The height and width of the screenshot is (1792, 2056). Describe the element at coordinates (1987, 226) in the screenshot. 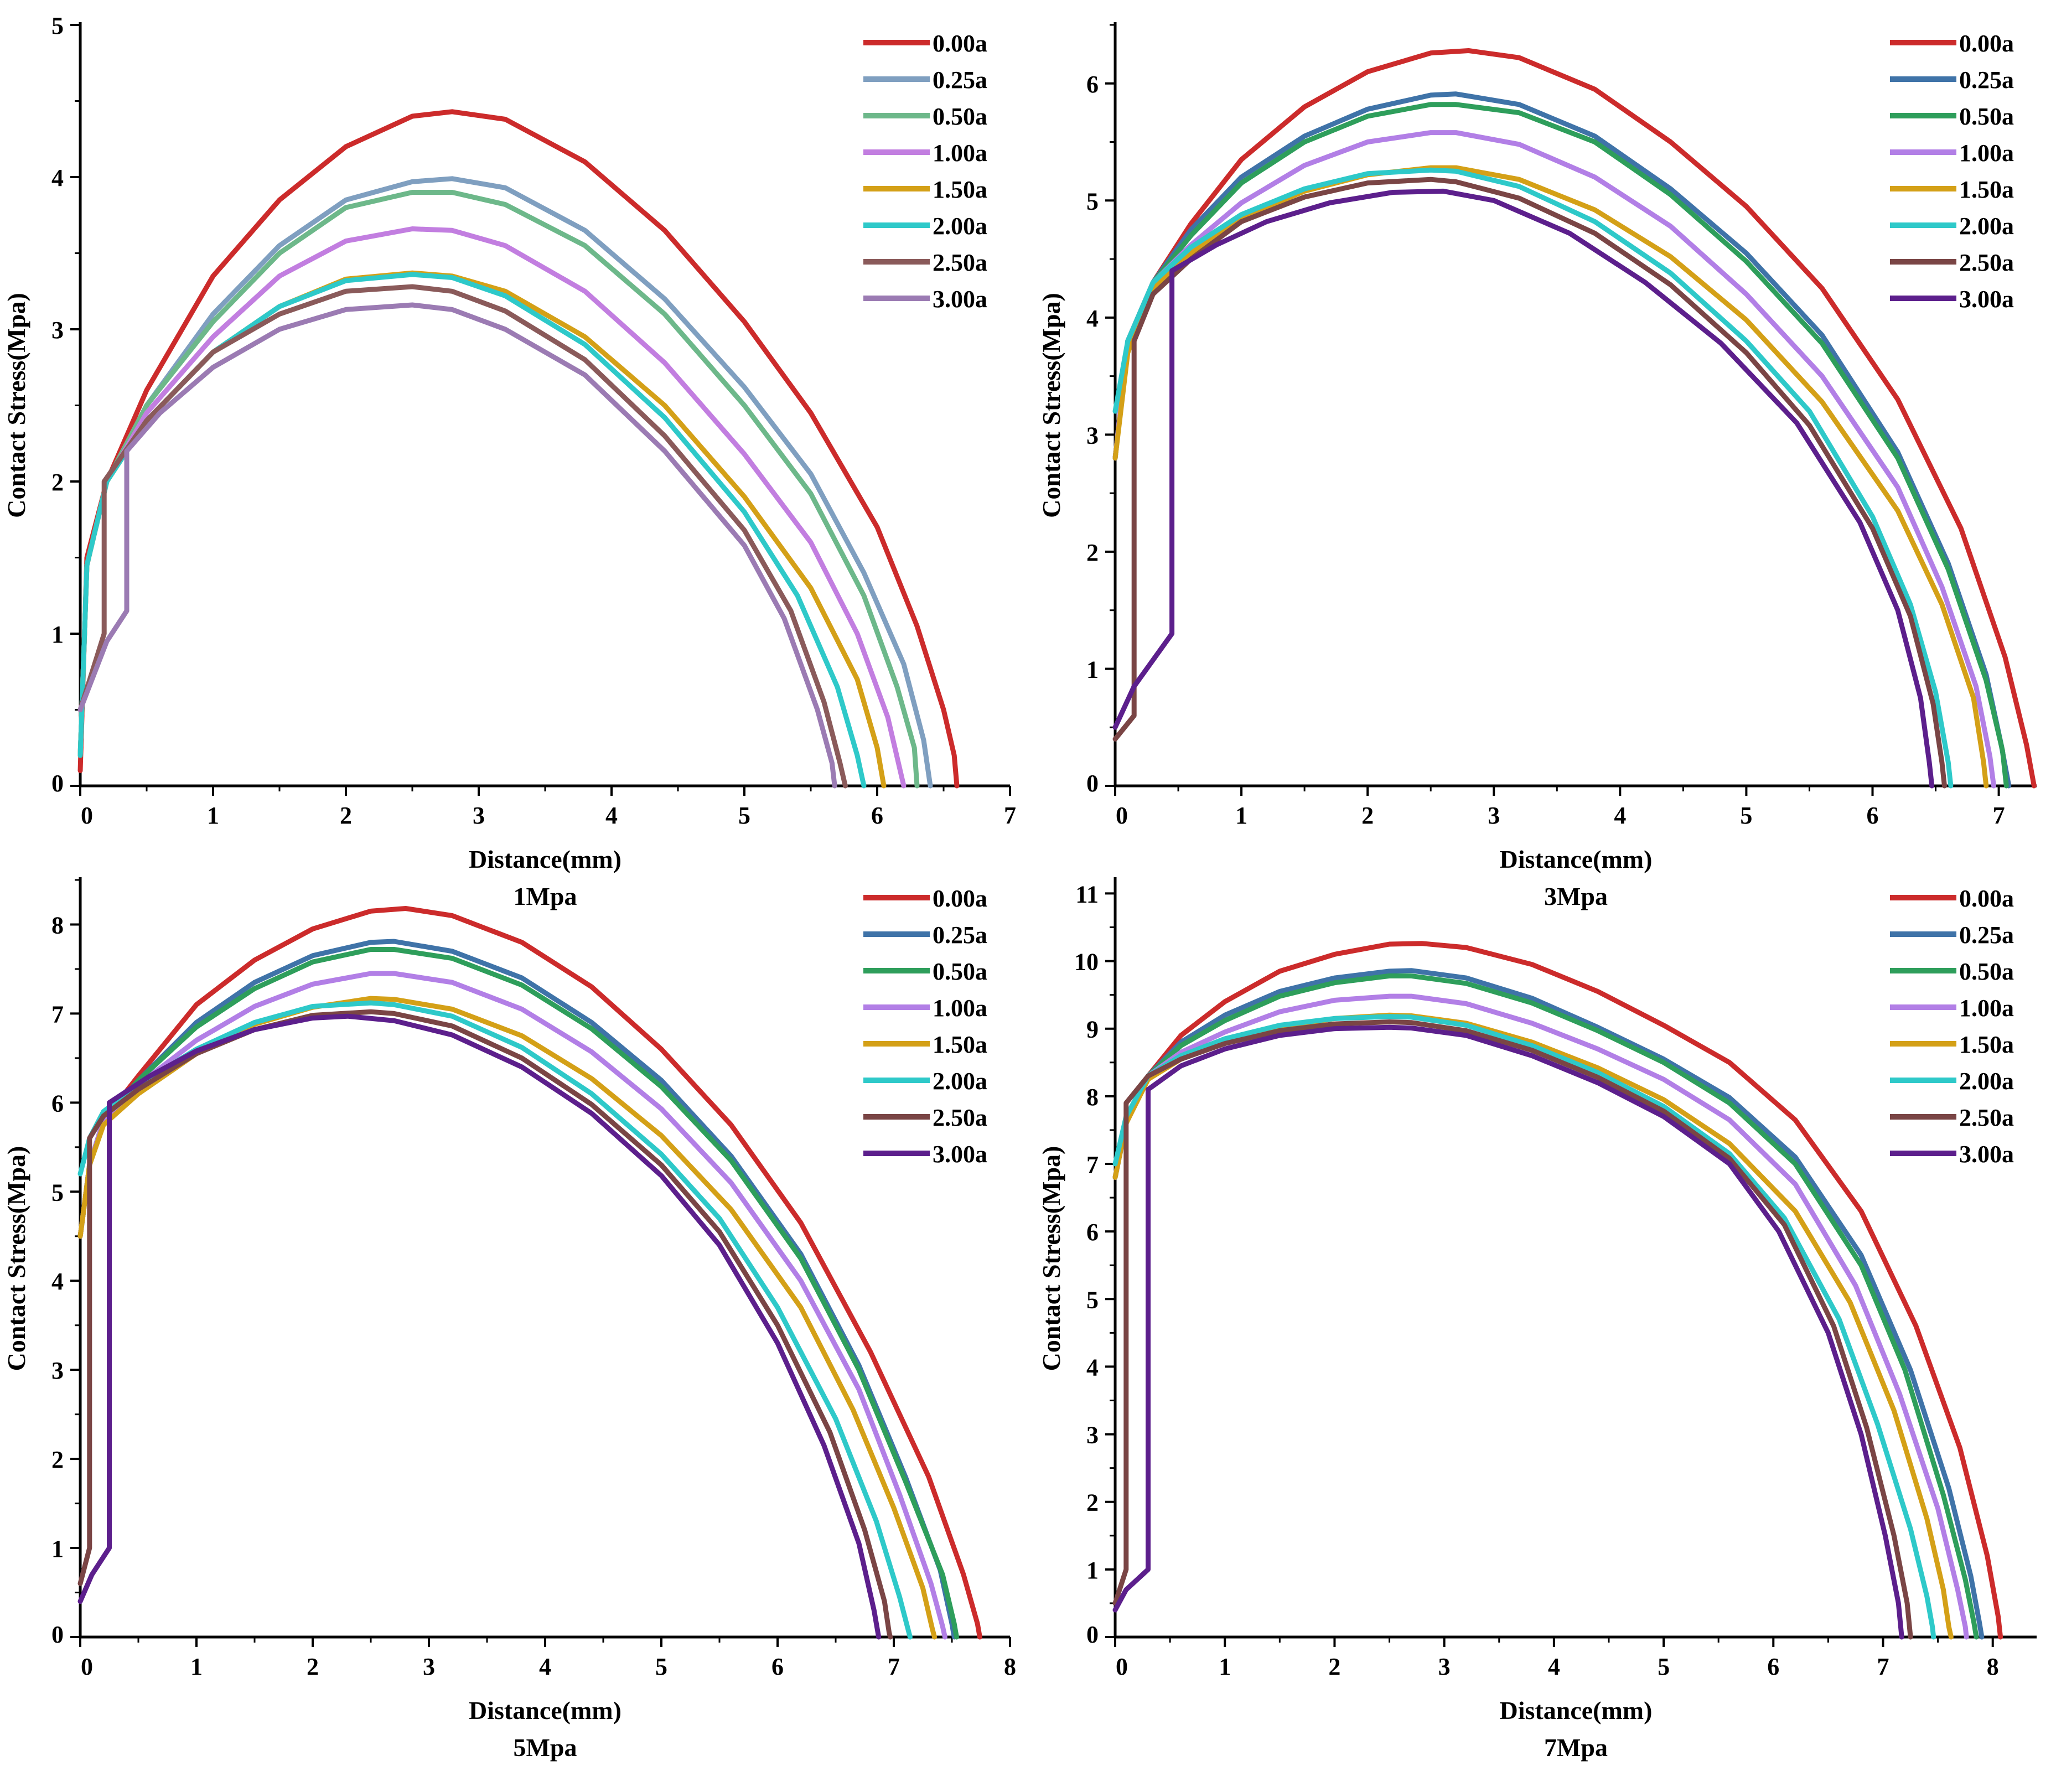

I see `legend-label: 2.00a` at that location.